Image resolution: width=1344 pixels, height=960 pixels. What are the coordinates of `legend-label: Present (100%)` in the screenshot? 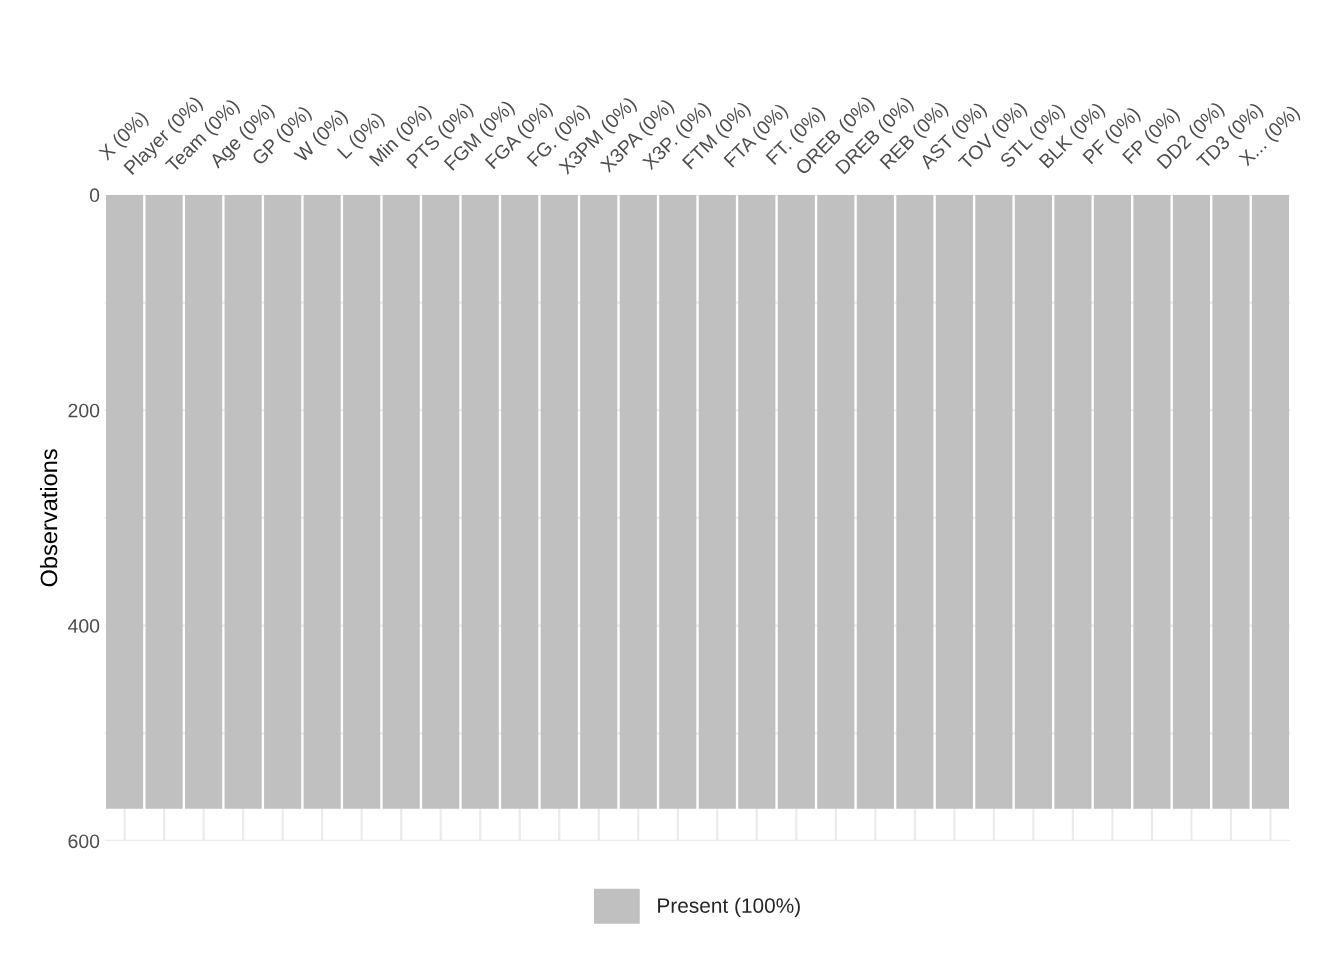 It's located at (729, 907).